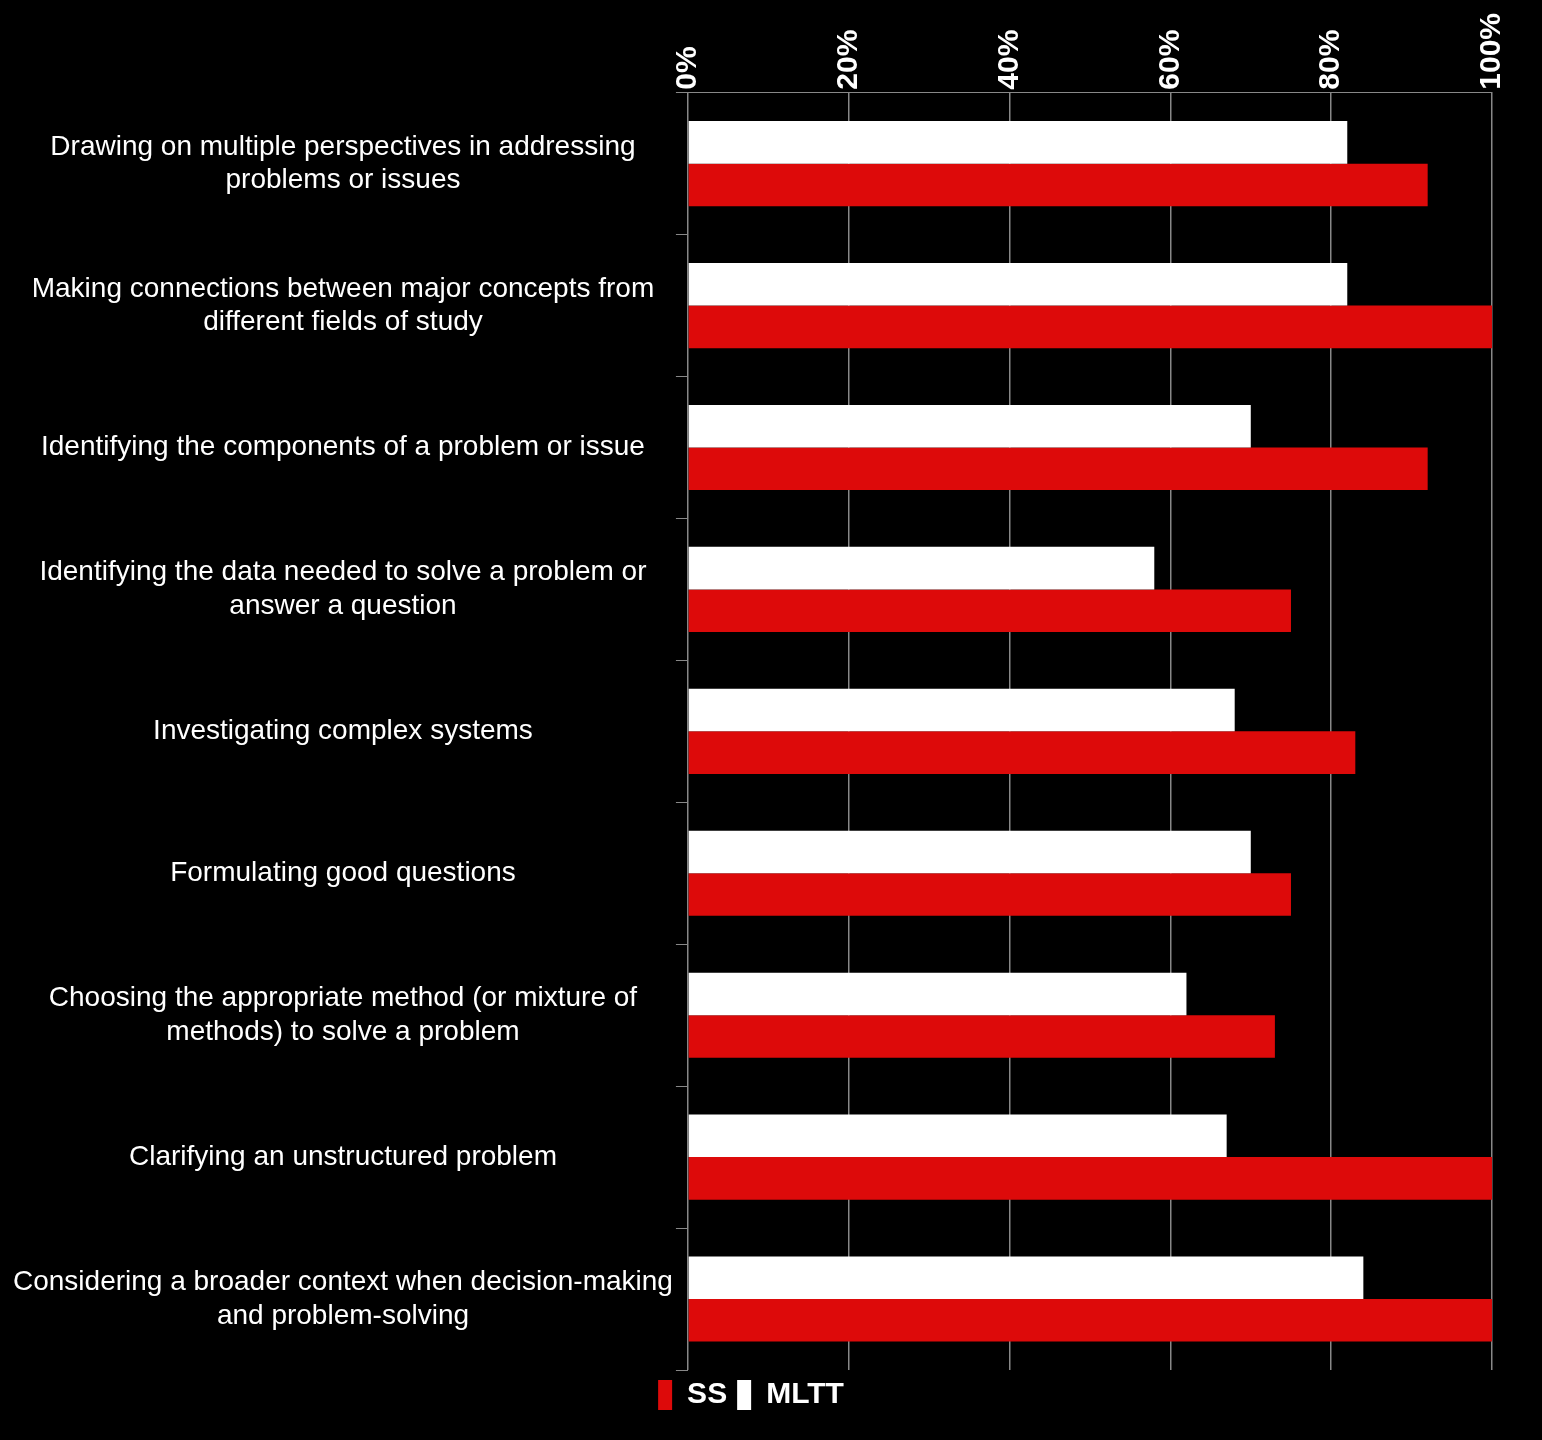  Describe the element at coordinates (1329, 59) in the screenshot. I see `x-tick-label: 80%` at that location.